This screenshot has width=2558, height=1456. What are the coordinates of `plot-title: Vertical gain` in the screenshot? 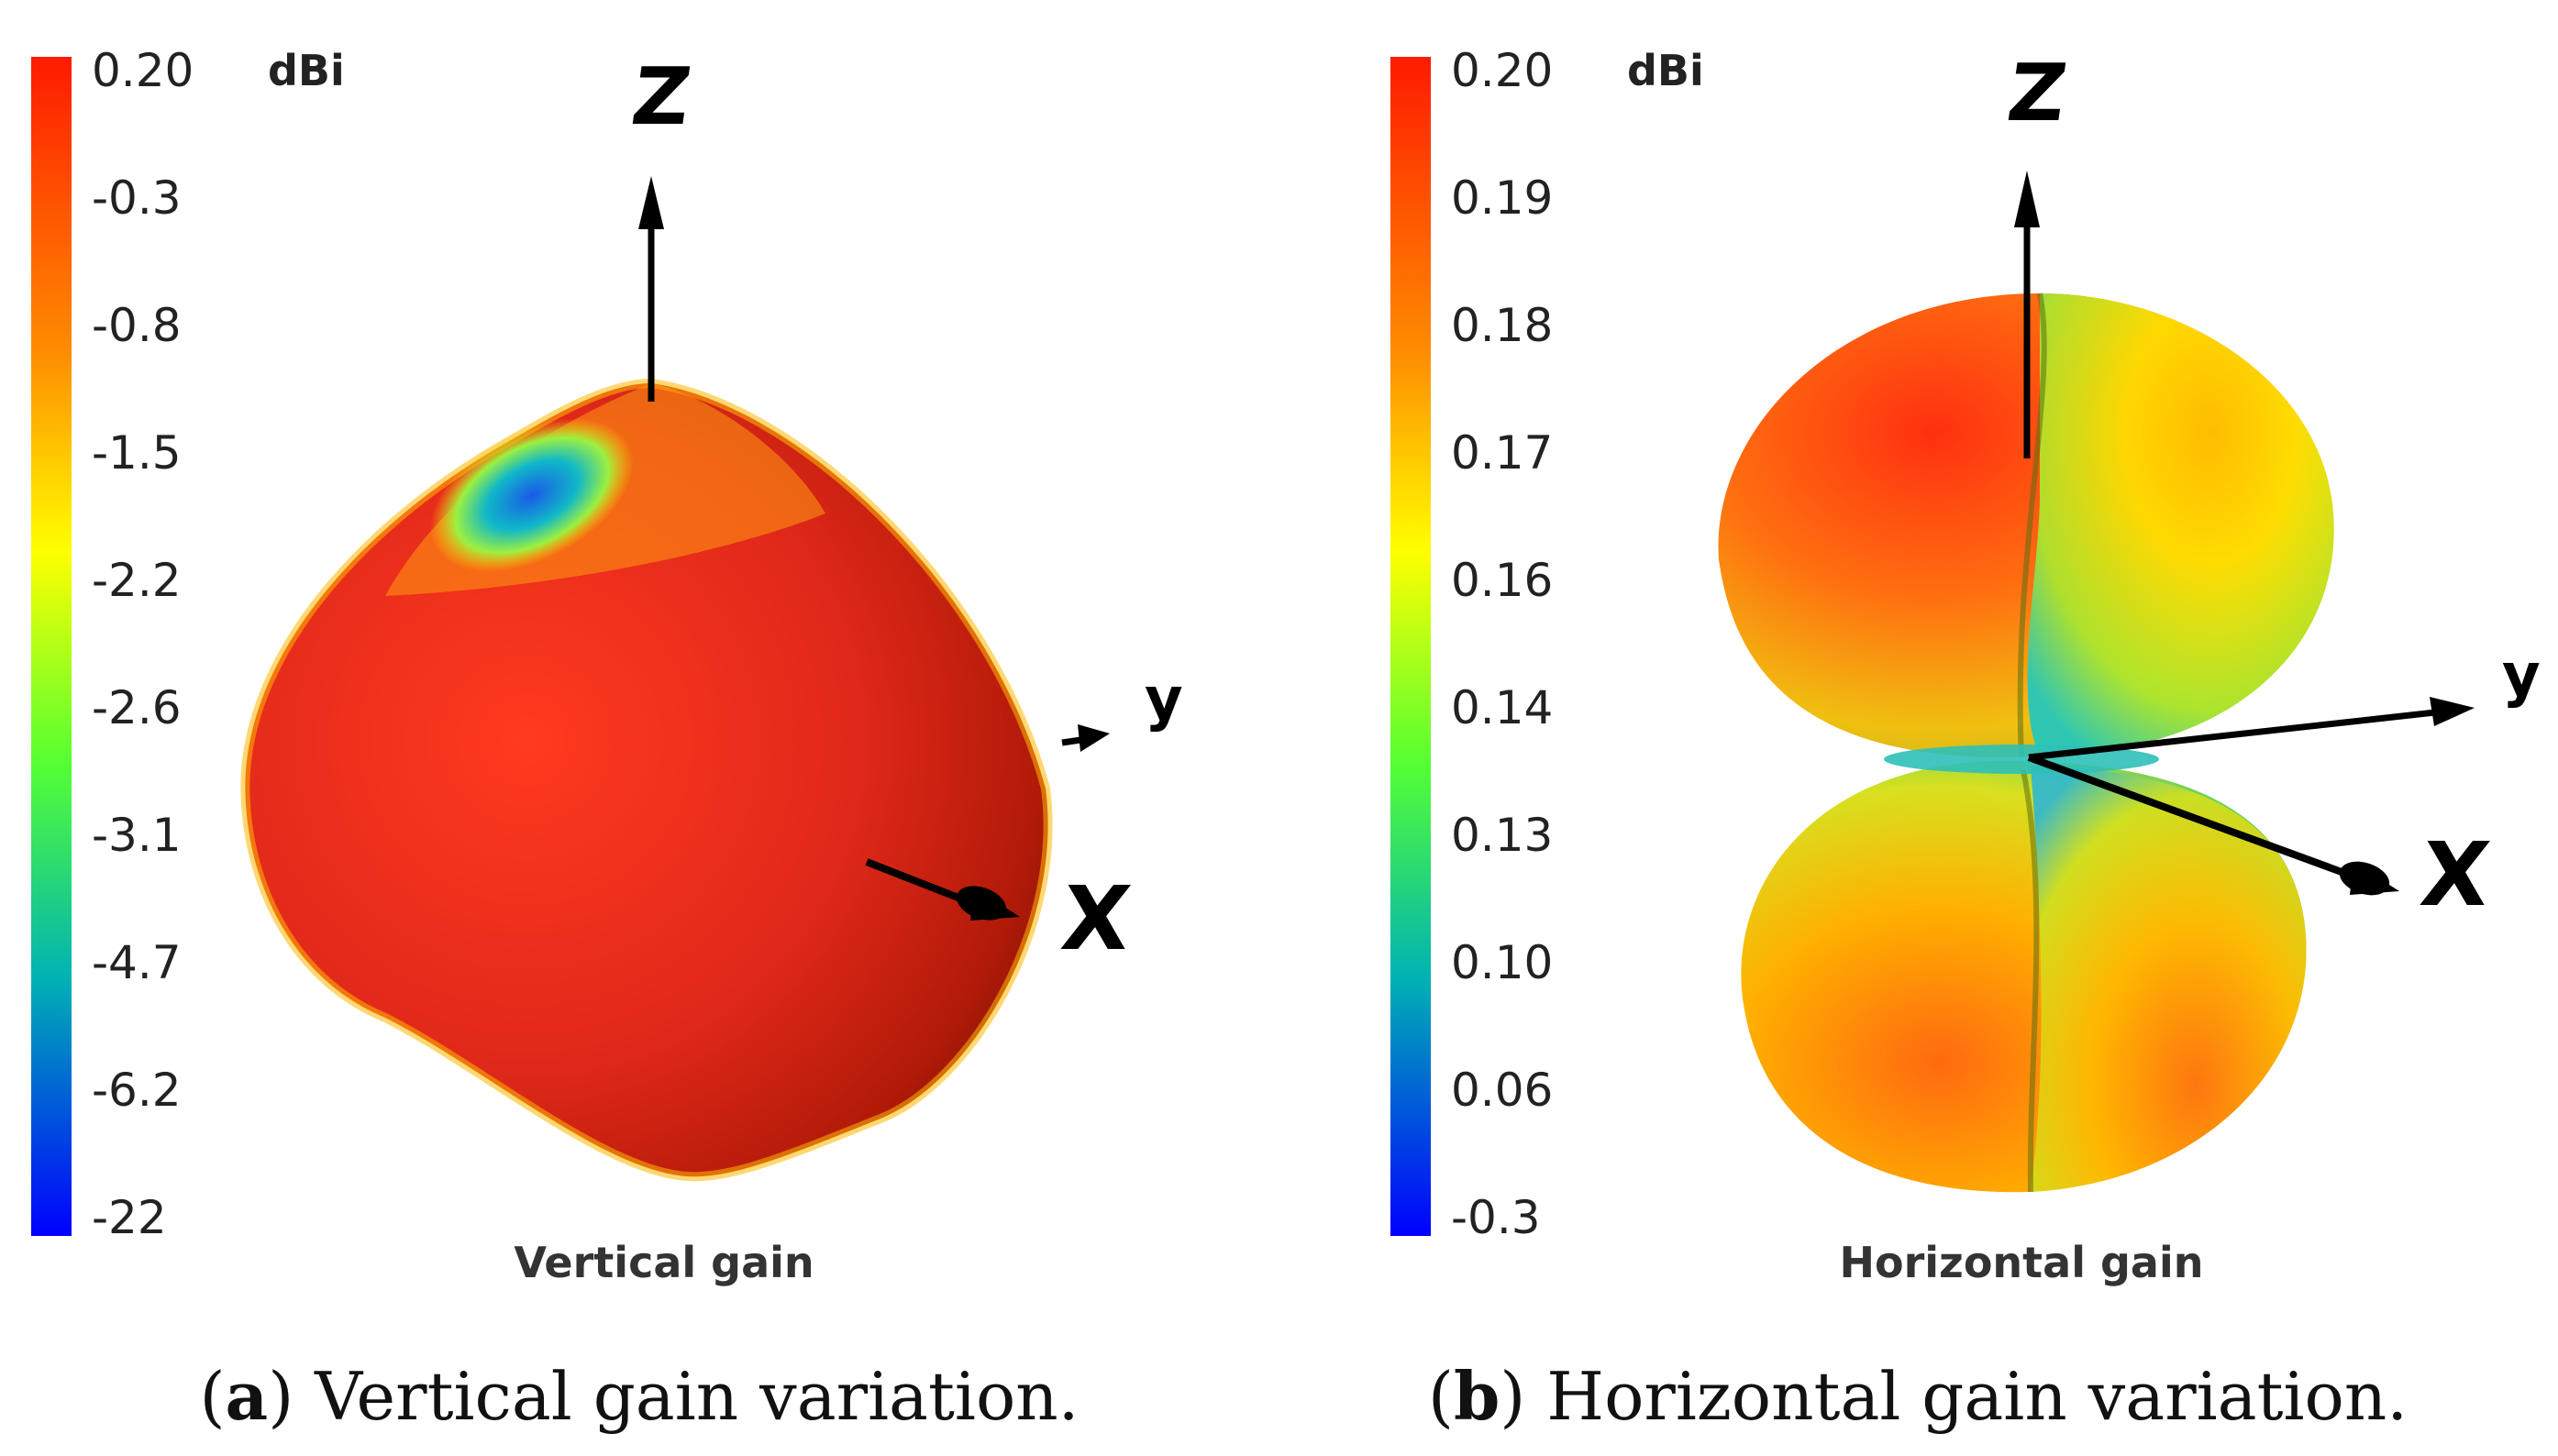 It's located at (664, 1262).